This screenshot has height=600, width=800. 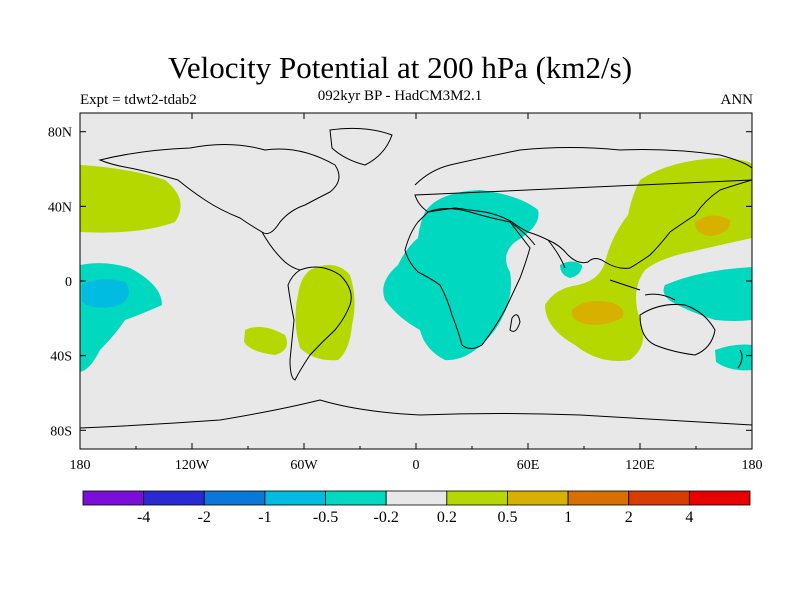 I want to click on lat-label: 40N, so click(x=60, y=207).